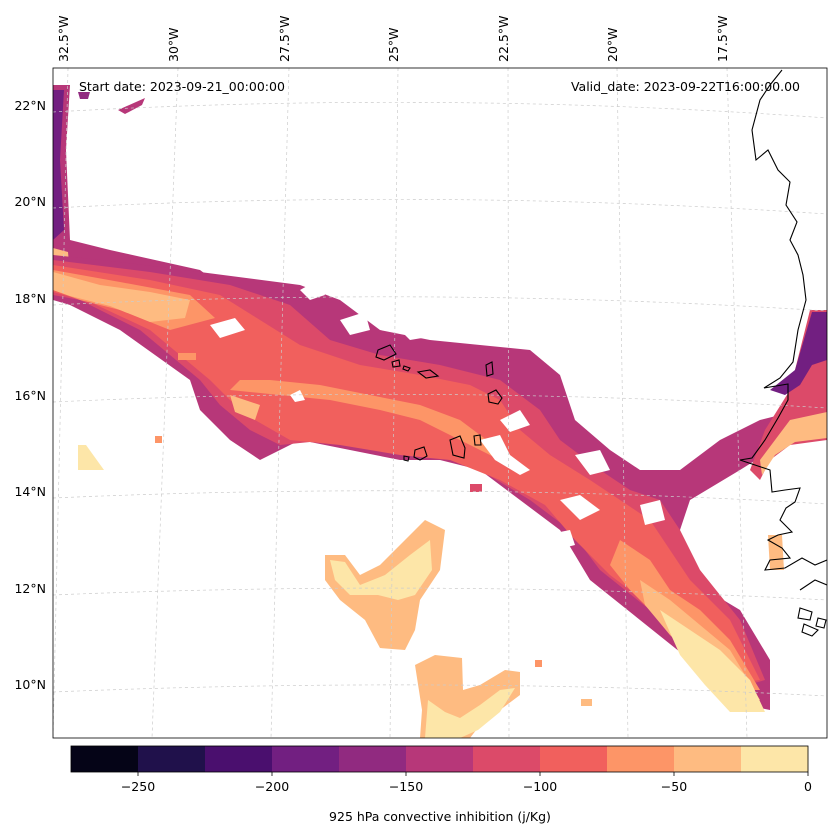 This screenshot has width=837, height=836. I want to click on lat-label: 12°N, so click(30, 588).